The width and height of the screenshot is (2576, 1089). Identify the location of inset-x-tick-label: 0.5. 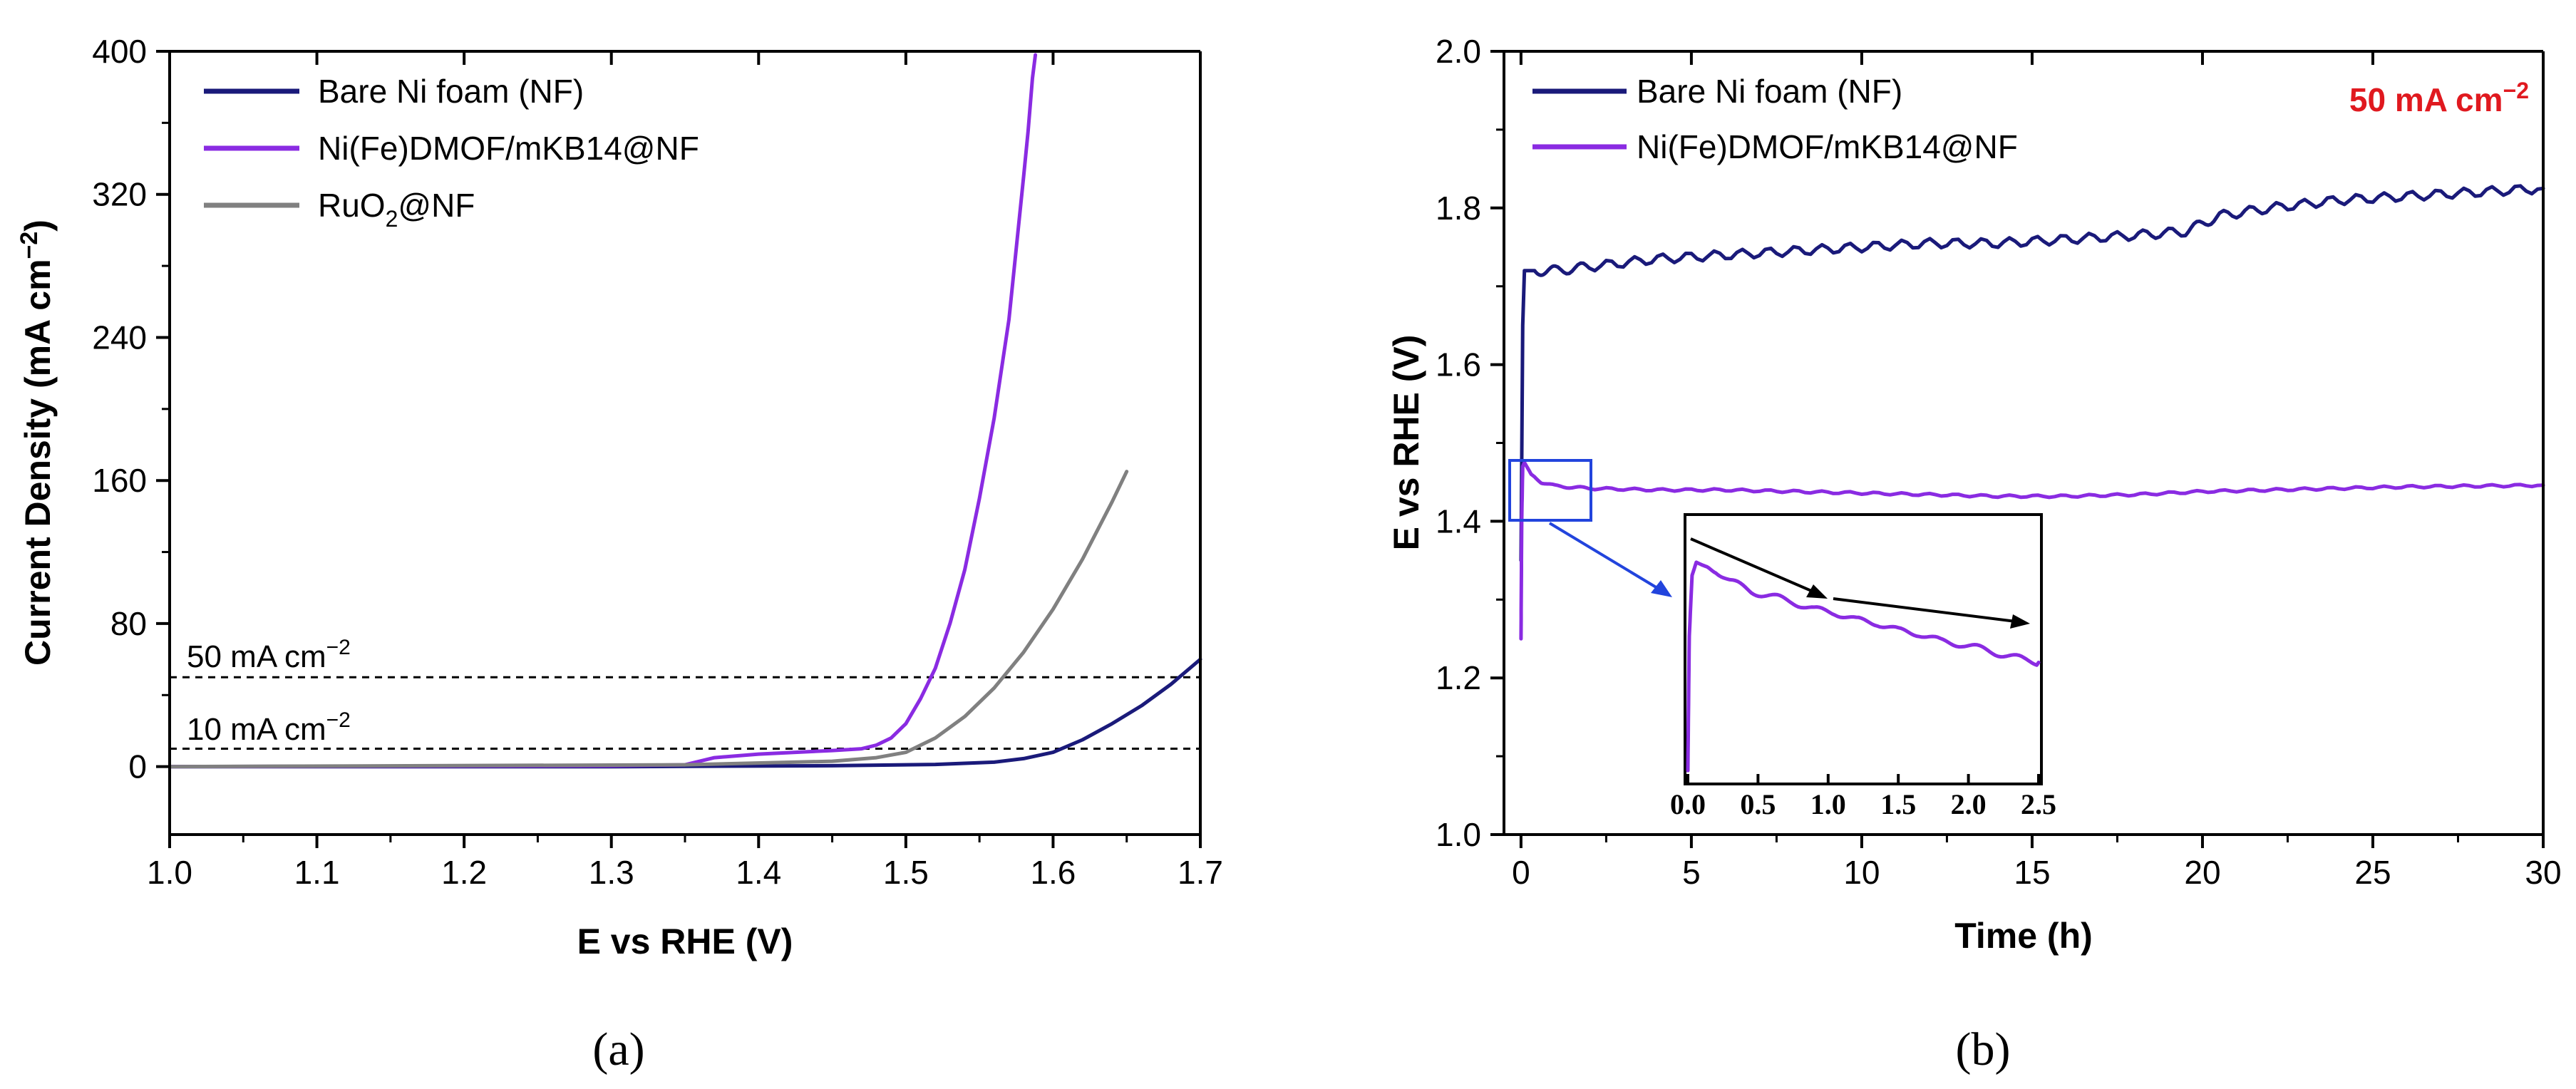
(1758, 804).